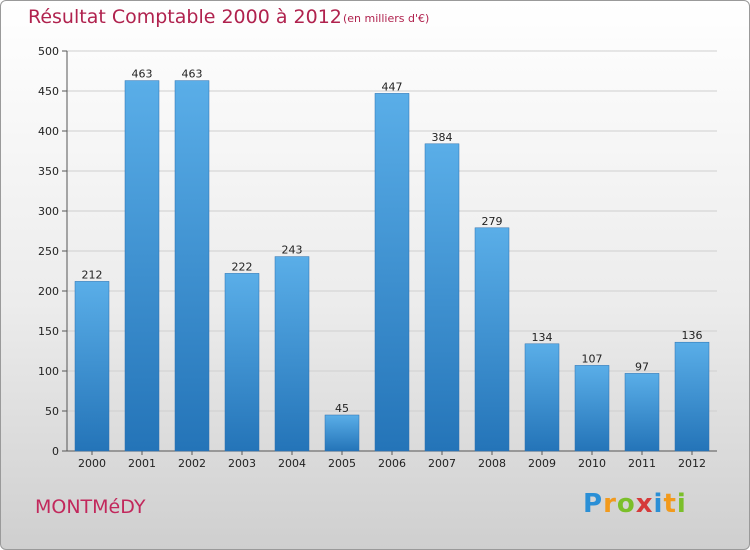 This screenshot has width=750, height=550. Describe the element at coordinates (342, 463) in the screenshot. I see `x-tick-label: 2005` at that location.